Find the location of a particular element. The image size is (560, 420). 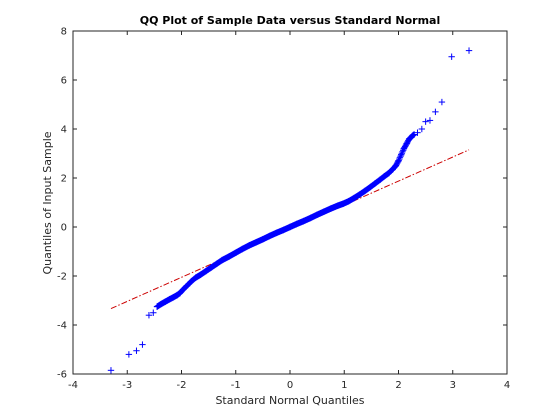

x-tick-label: -4 is located at coordinates (73, 385).